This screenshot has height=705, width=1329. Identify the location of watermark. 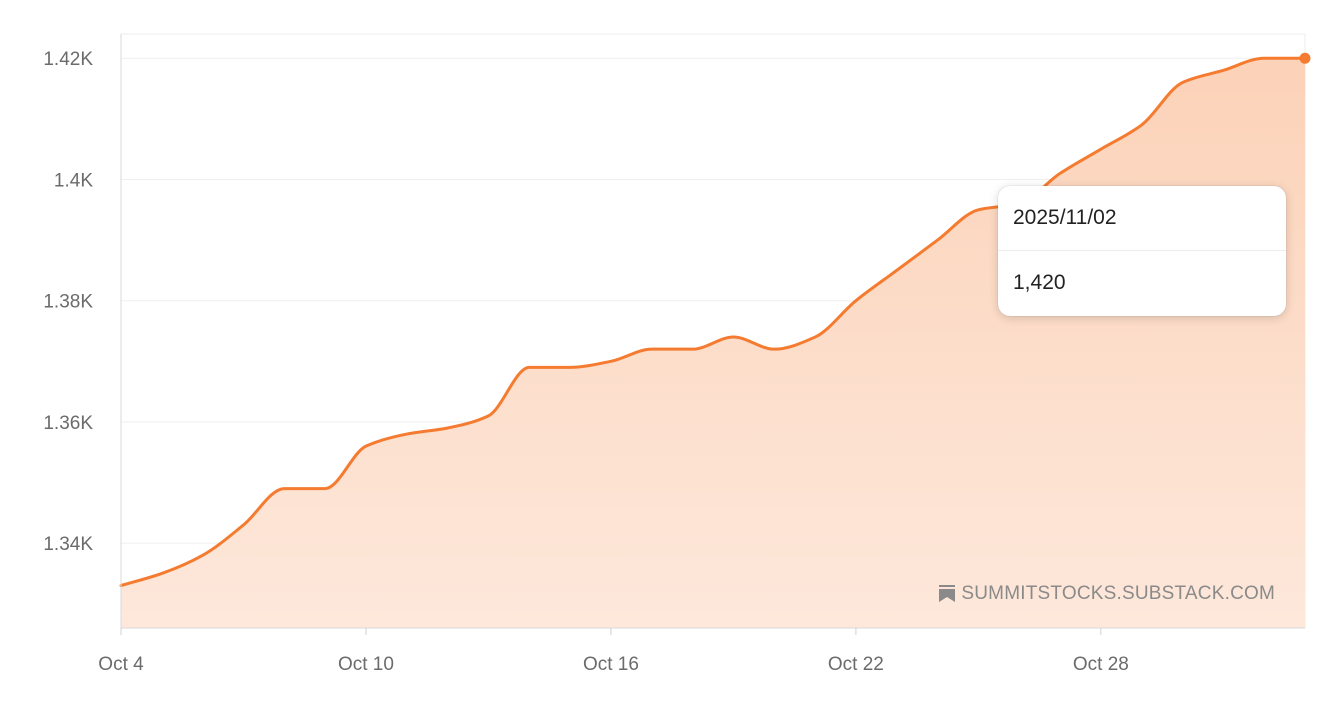
(947, 593).